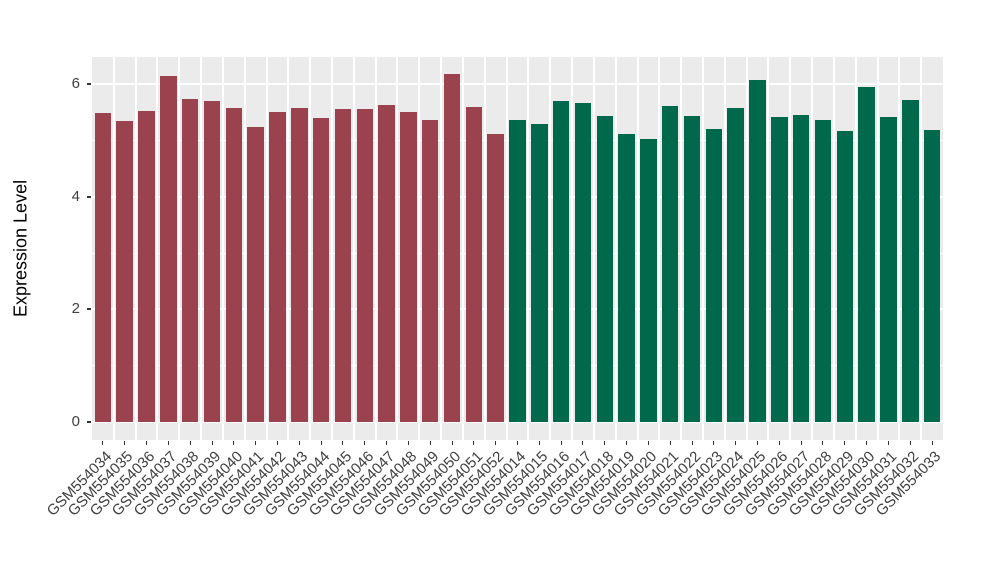 This screenshot has width=1000, height=580. I want to click on y-tick-label: 2, so click(75, 309).